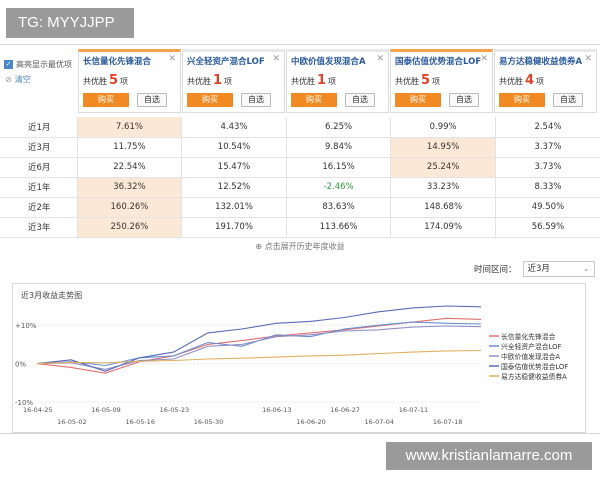 This screenshot has width=600, height=480. I want to click on fund-card: 中欧价值发现混合A ✕ 共优胜 1 项购买 自选, so click(337, 81).